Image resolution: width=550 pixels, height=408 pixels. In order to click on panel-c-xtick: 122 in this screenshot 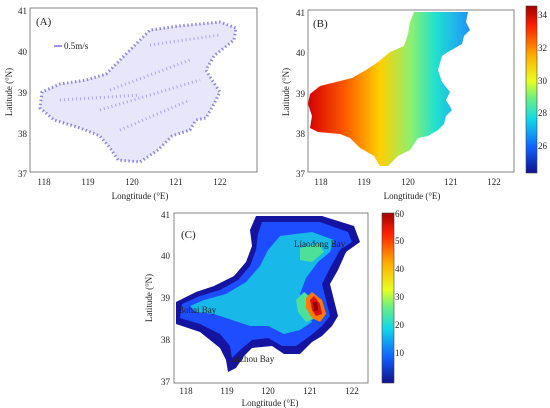, I will do `click(352, 391)`.